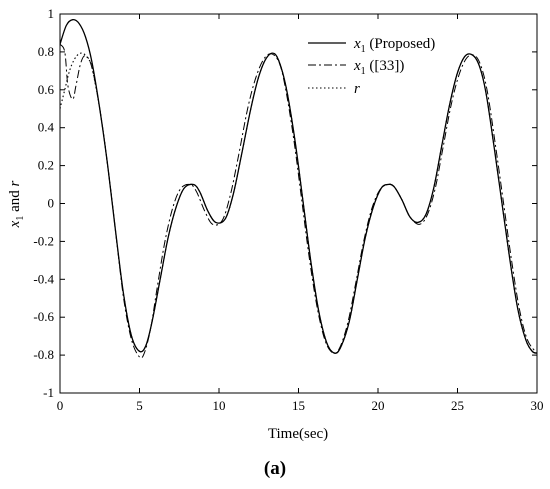  I want to click on legend: x1 (Proposed) x1 ([33]) r, so click(371, 66).